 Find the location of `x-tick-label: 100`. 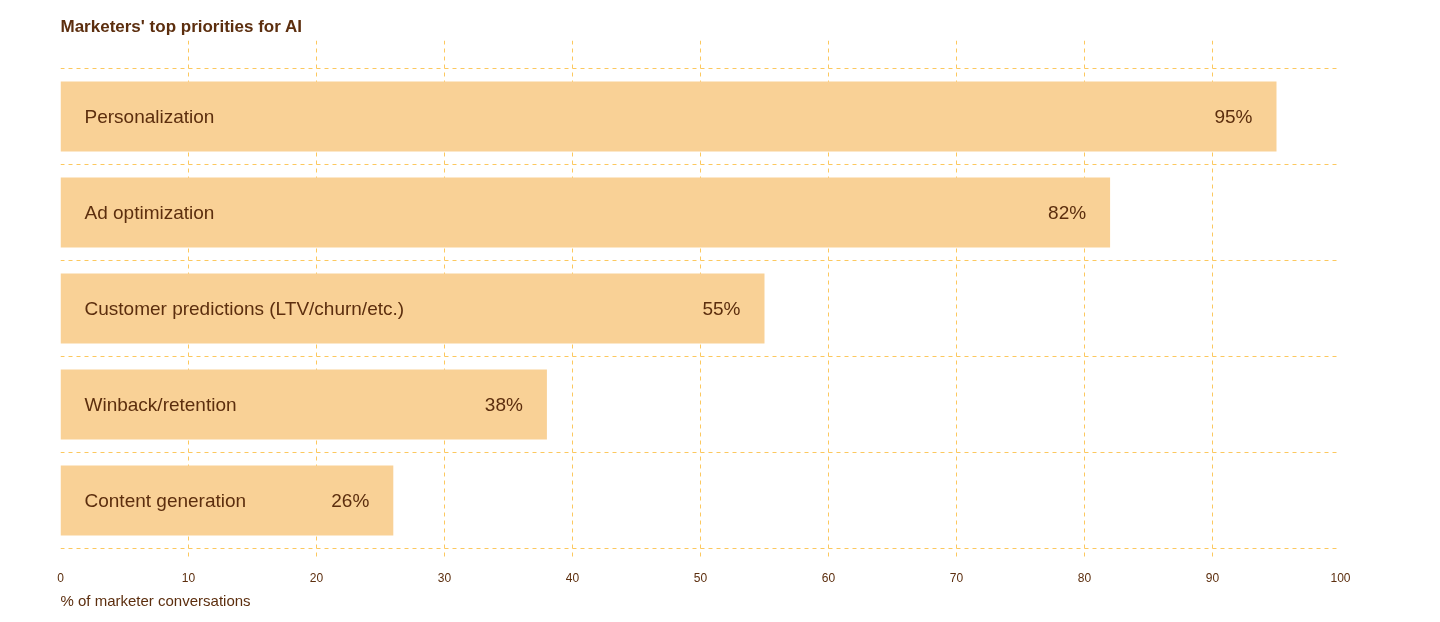

x-tick-label: 100 is located at coordinates (1340, 577).